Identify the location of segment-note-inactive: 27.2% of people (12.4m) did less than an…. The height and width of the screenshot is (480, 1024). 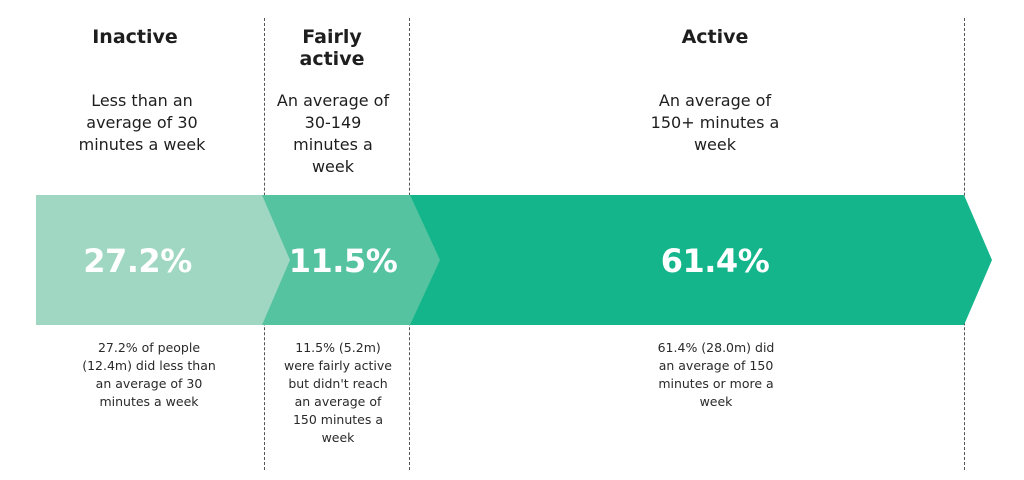
(149, 374).